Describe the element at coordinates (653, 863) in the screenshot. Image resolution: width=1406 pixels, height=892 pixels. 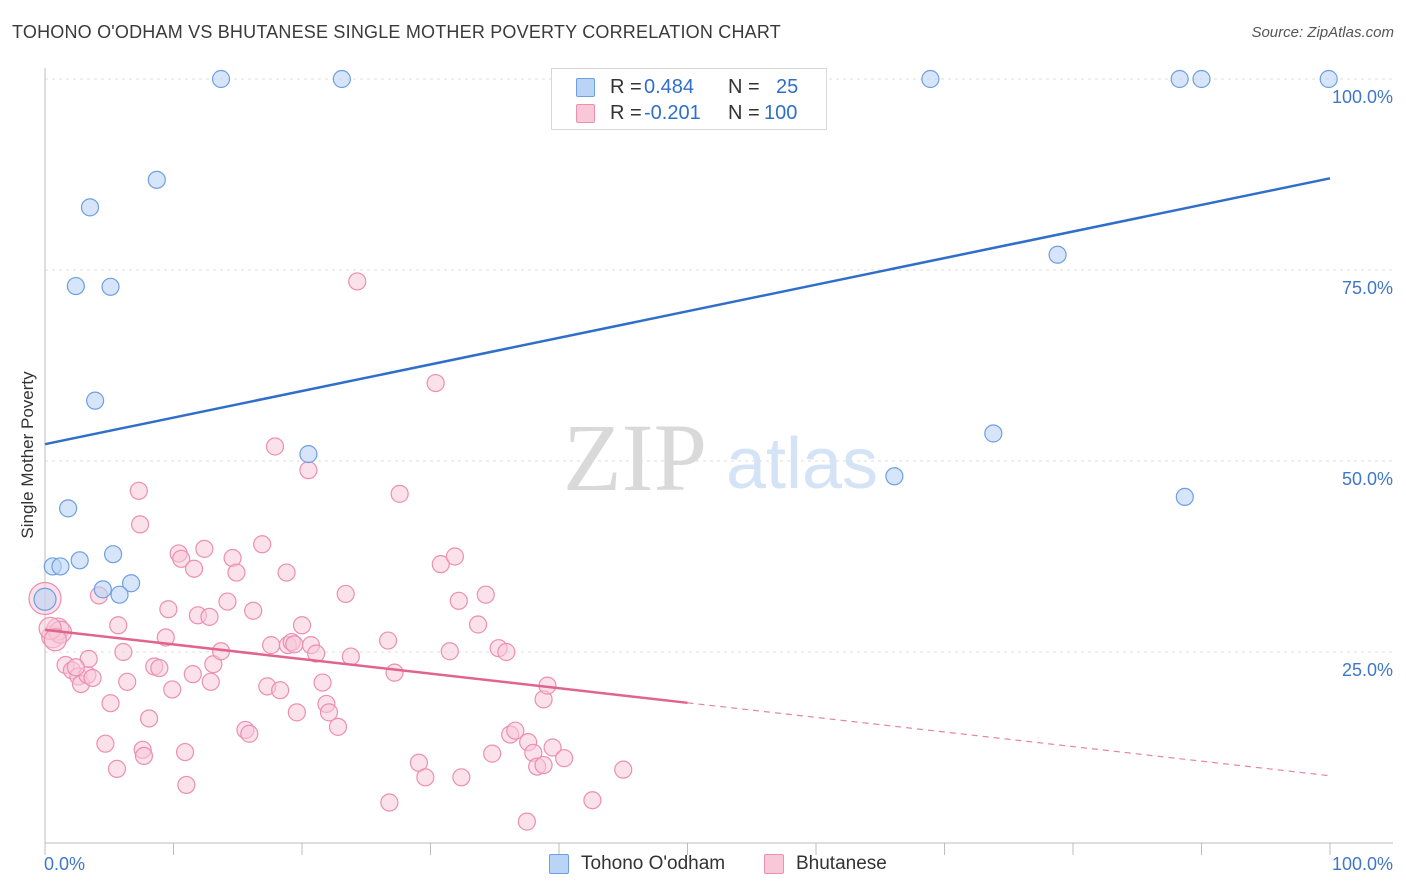
I see `tohono-legend-label: Tohono O'odham` at that location.